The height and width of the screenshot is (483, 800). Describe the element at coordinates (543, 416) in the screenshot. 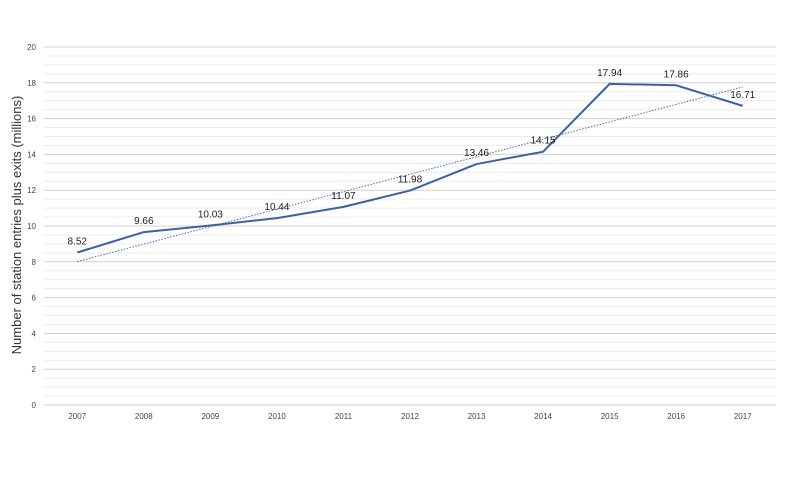

I see `x-tick-label: 2014` at that location.